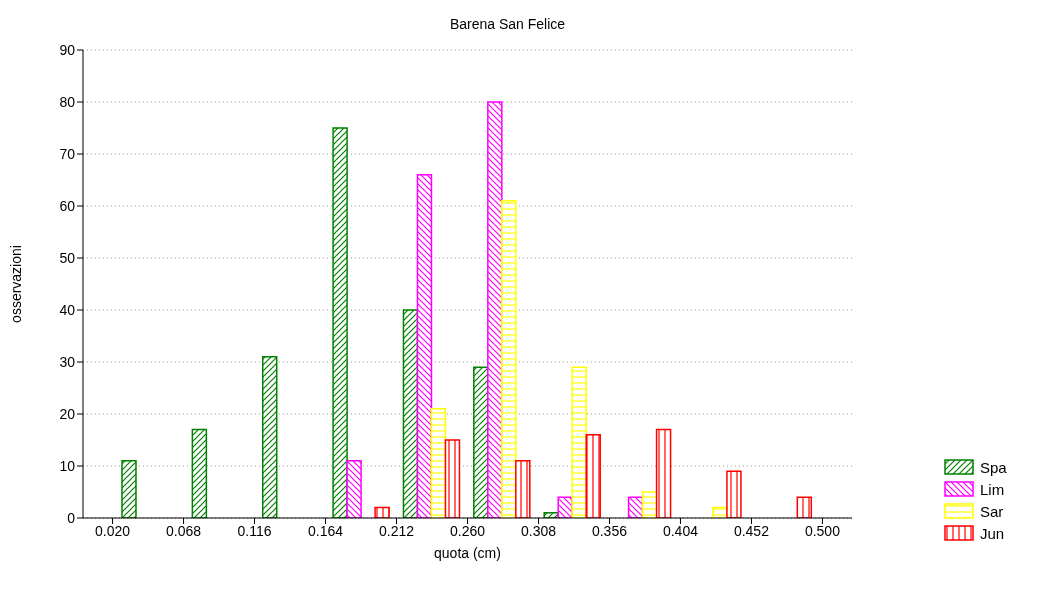  Describe the element at coordinates (71, 517) in the screenshot. I see `y-tick-label: 0` at that location.